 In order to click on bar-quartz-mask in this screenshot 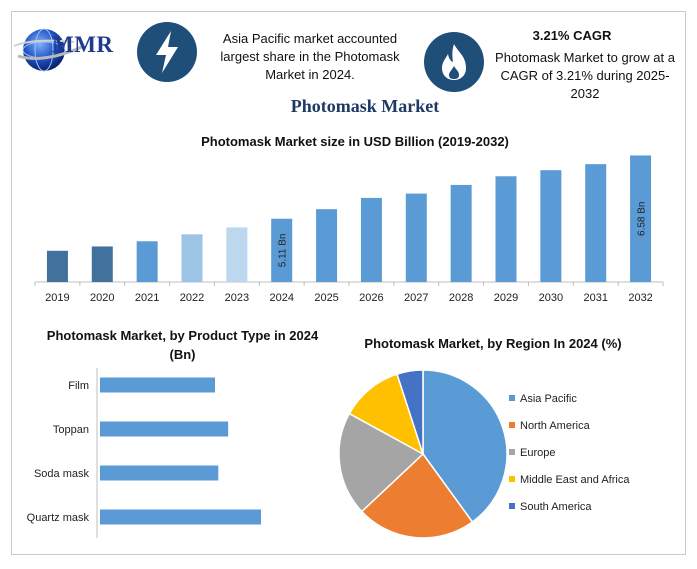, I will do `click(180, 517)`.